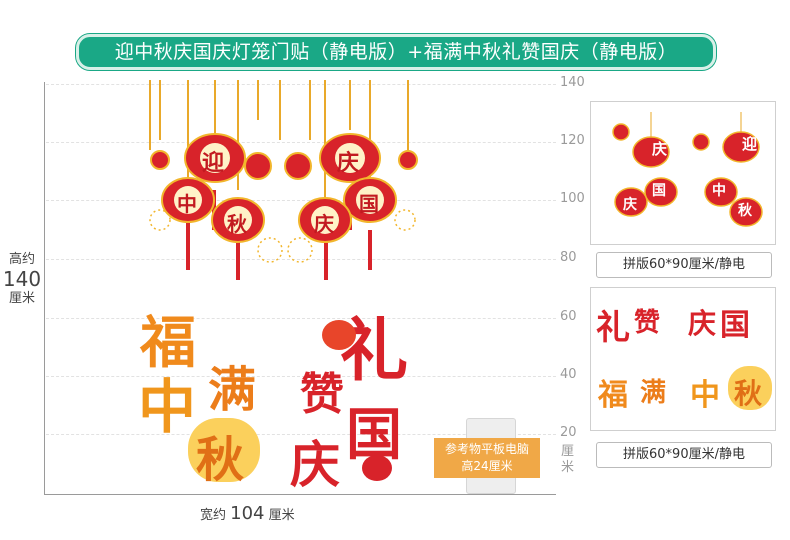 The image size is (790, 540). What do you see at coordinates (687, 169) in the screenshot?
I see `panel-1-art` at bounding box center [687, 169].